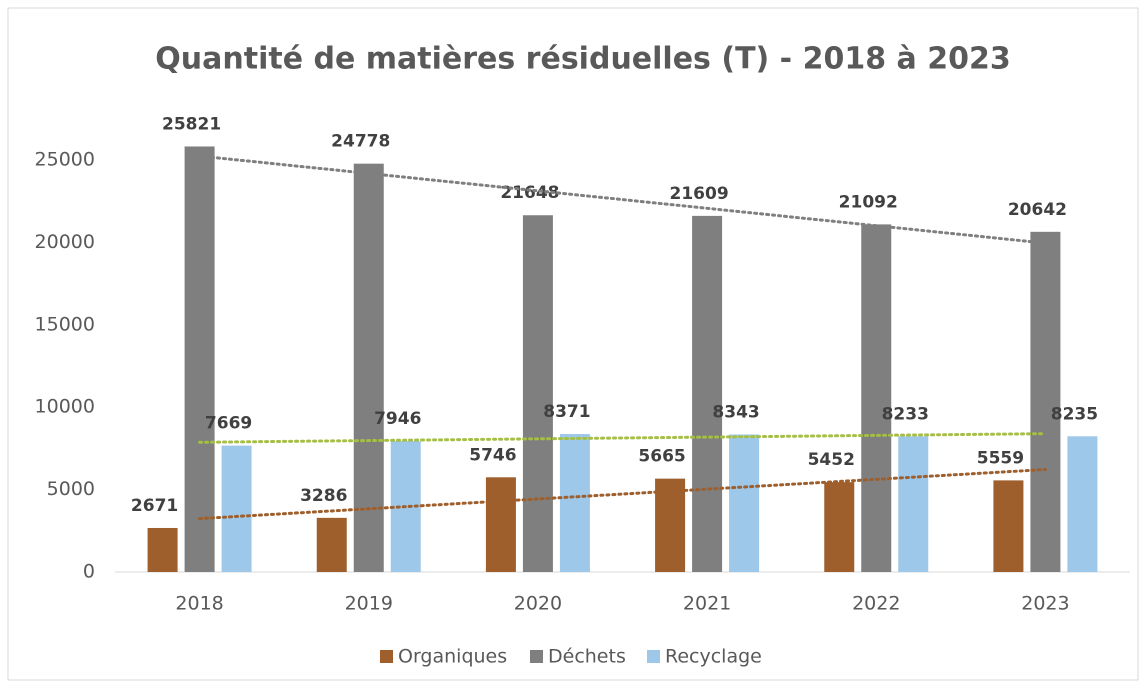  I want to click on data-label: 7946, so click(397, 419).